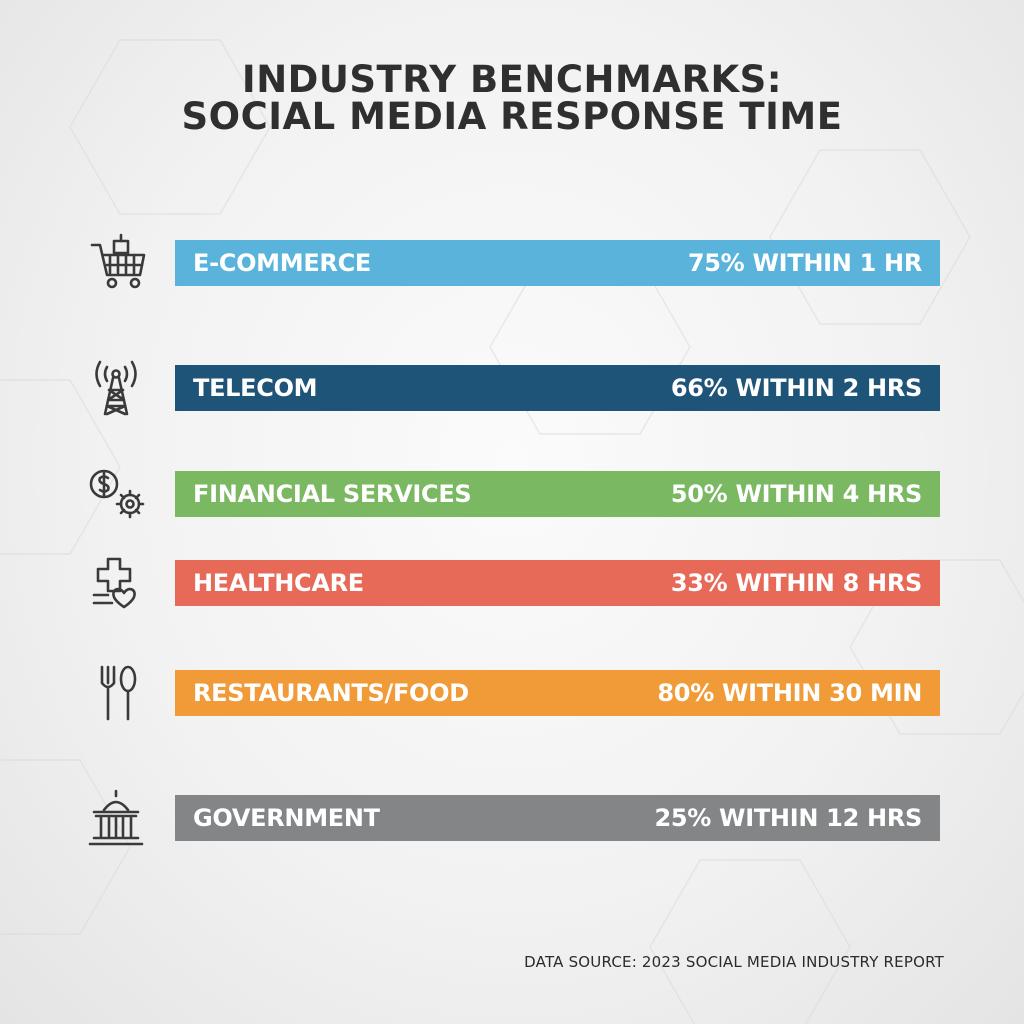  What do you see at coordinates (788, 818) in the screenshot?
I see `value-label: 25% WITHIN 12 HRS` at bounding box center [788, 818].